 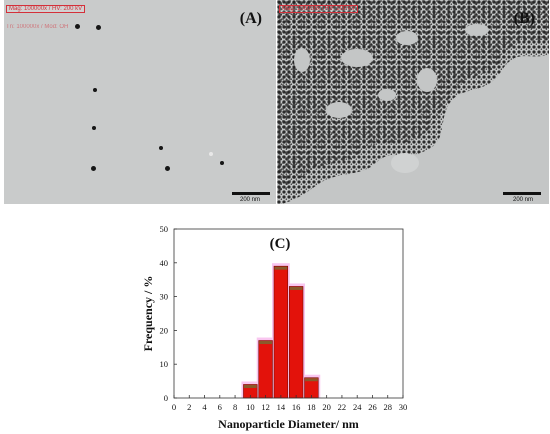 What do you see at coordinates (523, 200) in the screenshot?
I see `scale-label-b: 200 nm` at bounding box center [523, 200].